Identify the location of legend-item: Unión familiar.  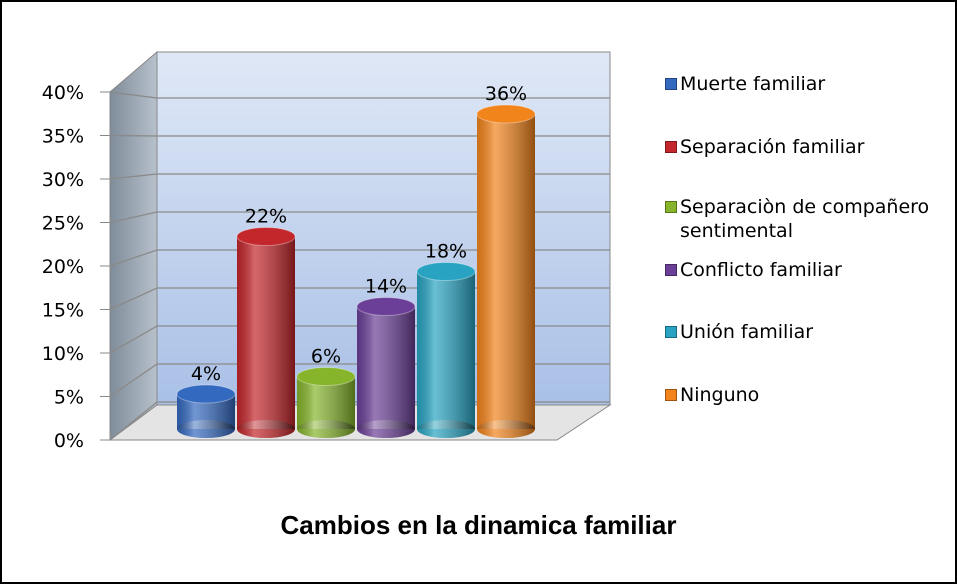
(810, 332).